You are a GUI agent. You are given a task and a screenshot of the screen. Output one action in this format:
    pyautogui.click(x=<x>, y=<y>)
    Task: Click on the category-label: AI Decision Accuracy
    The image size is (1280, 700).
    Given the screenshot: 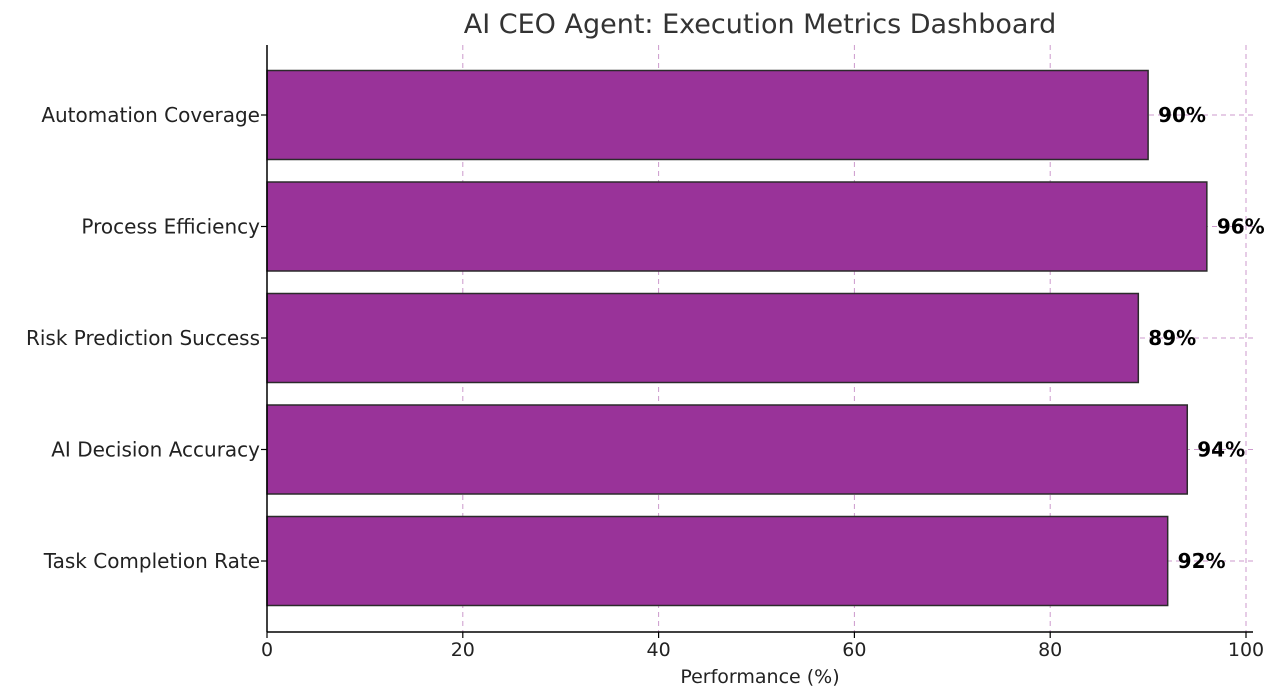 What is the action you would take?
    pyautogui.click(x=155, y=450)
    